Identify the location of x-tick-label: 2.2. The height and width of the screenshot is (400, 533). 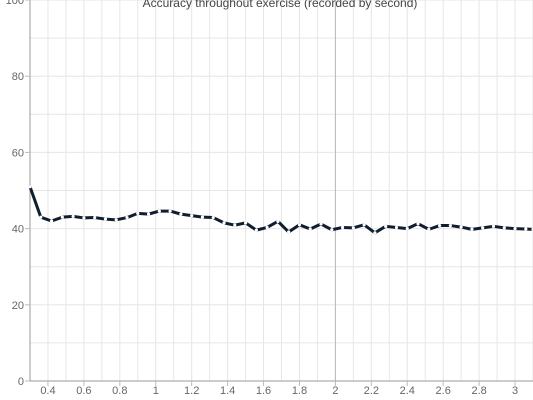
(371, 391).